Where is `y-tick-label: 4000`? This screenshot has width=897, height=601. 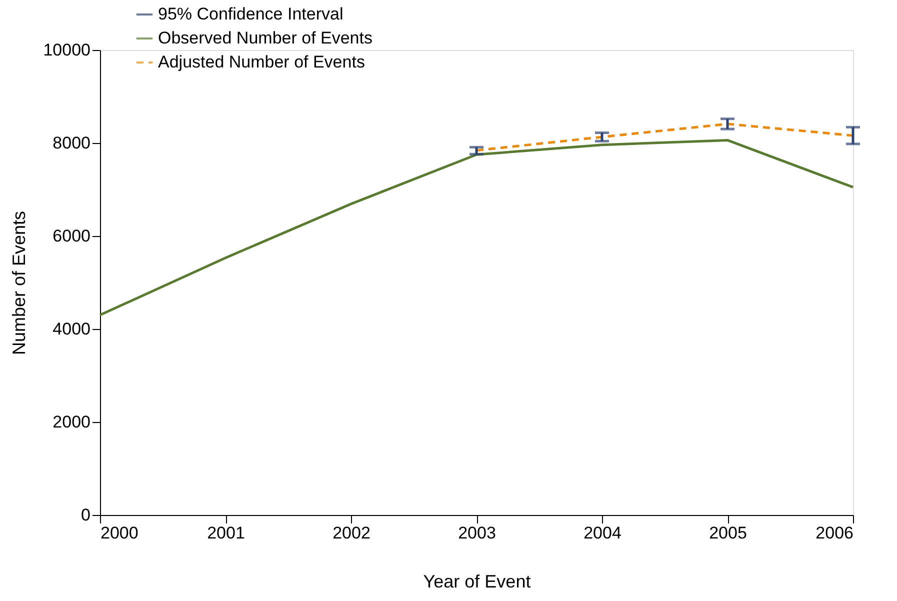 y-tick-label: 4000 is located at coordinates (71, 329).